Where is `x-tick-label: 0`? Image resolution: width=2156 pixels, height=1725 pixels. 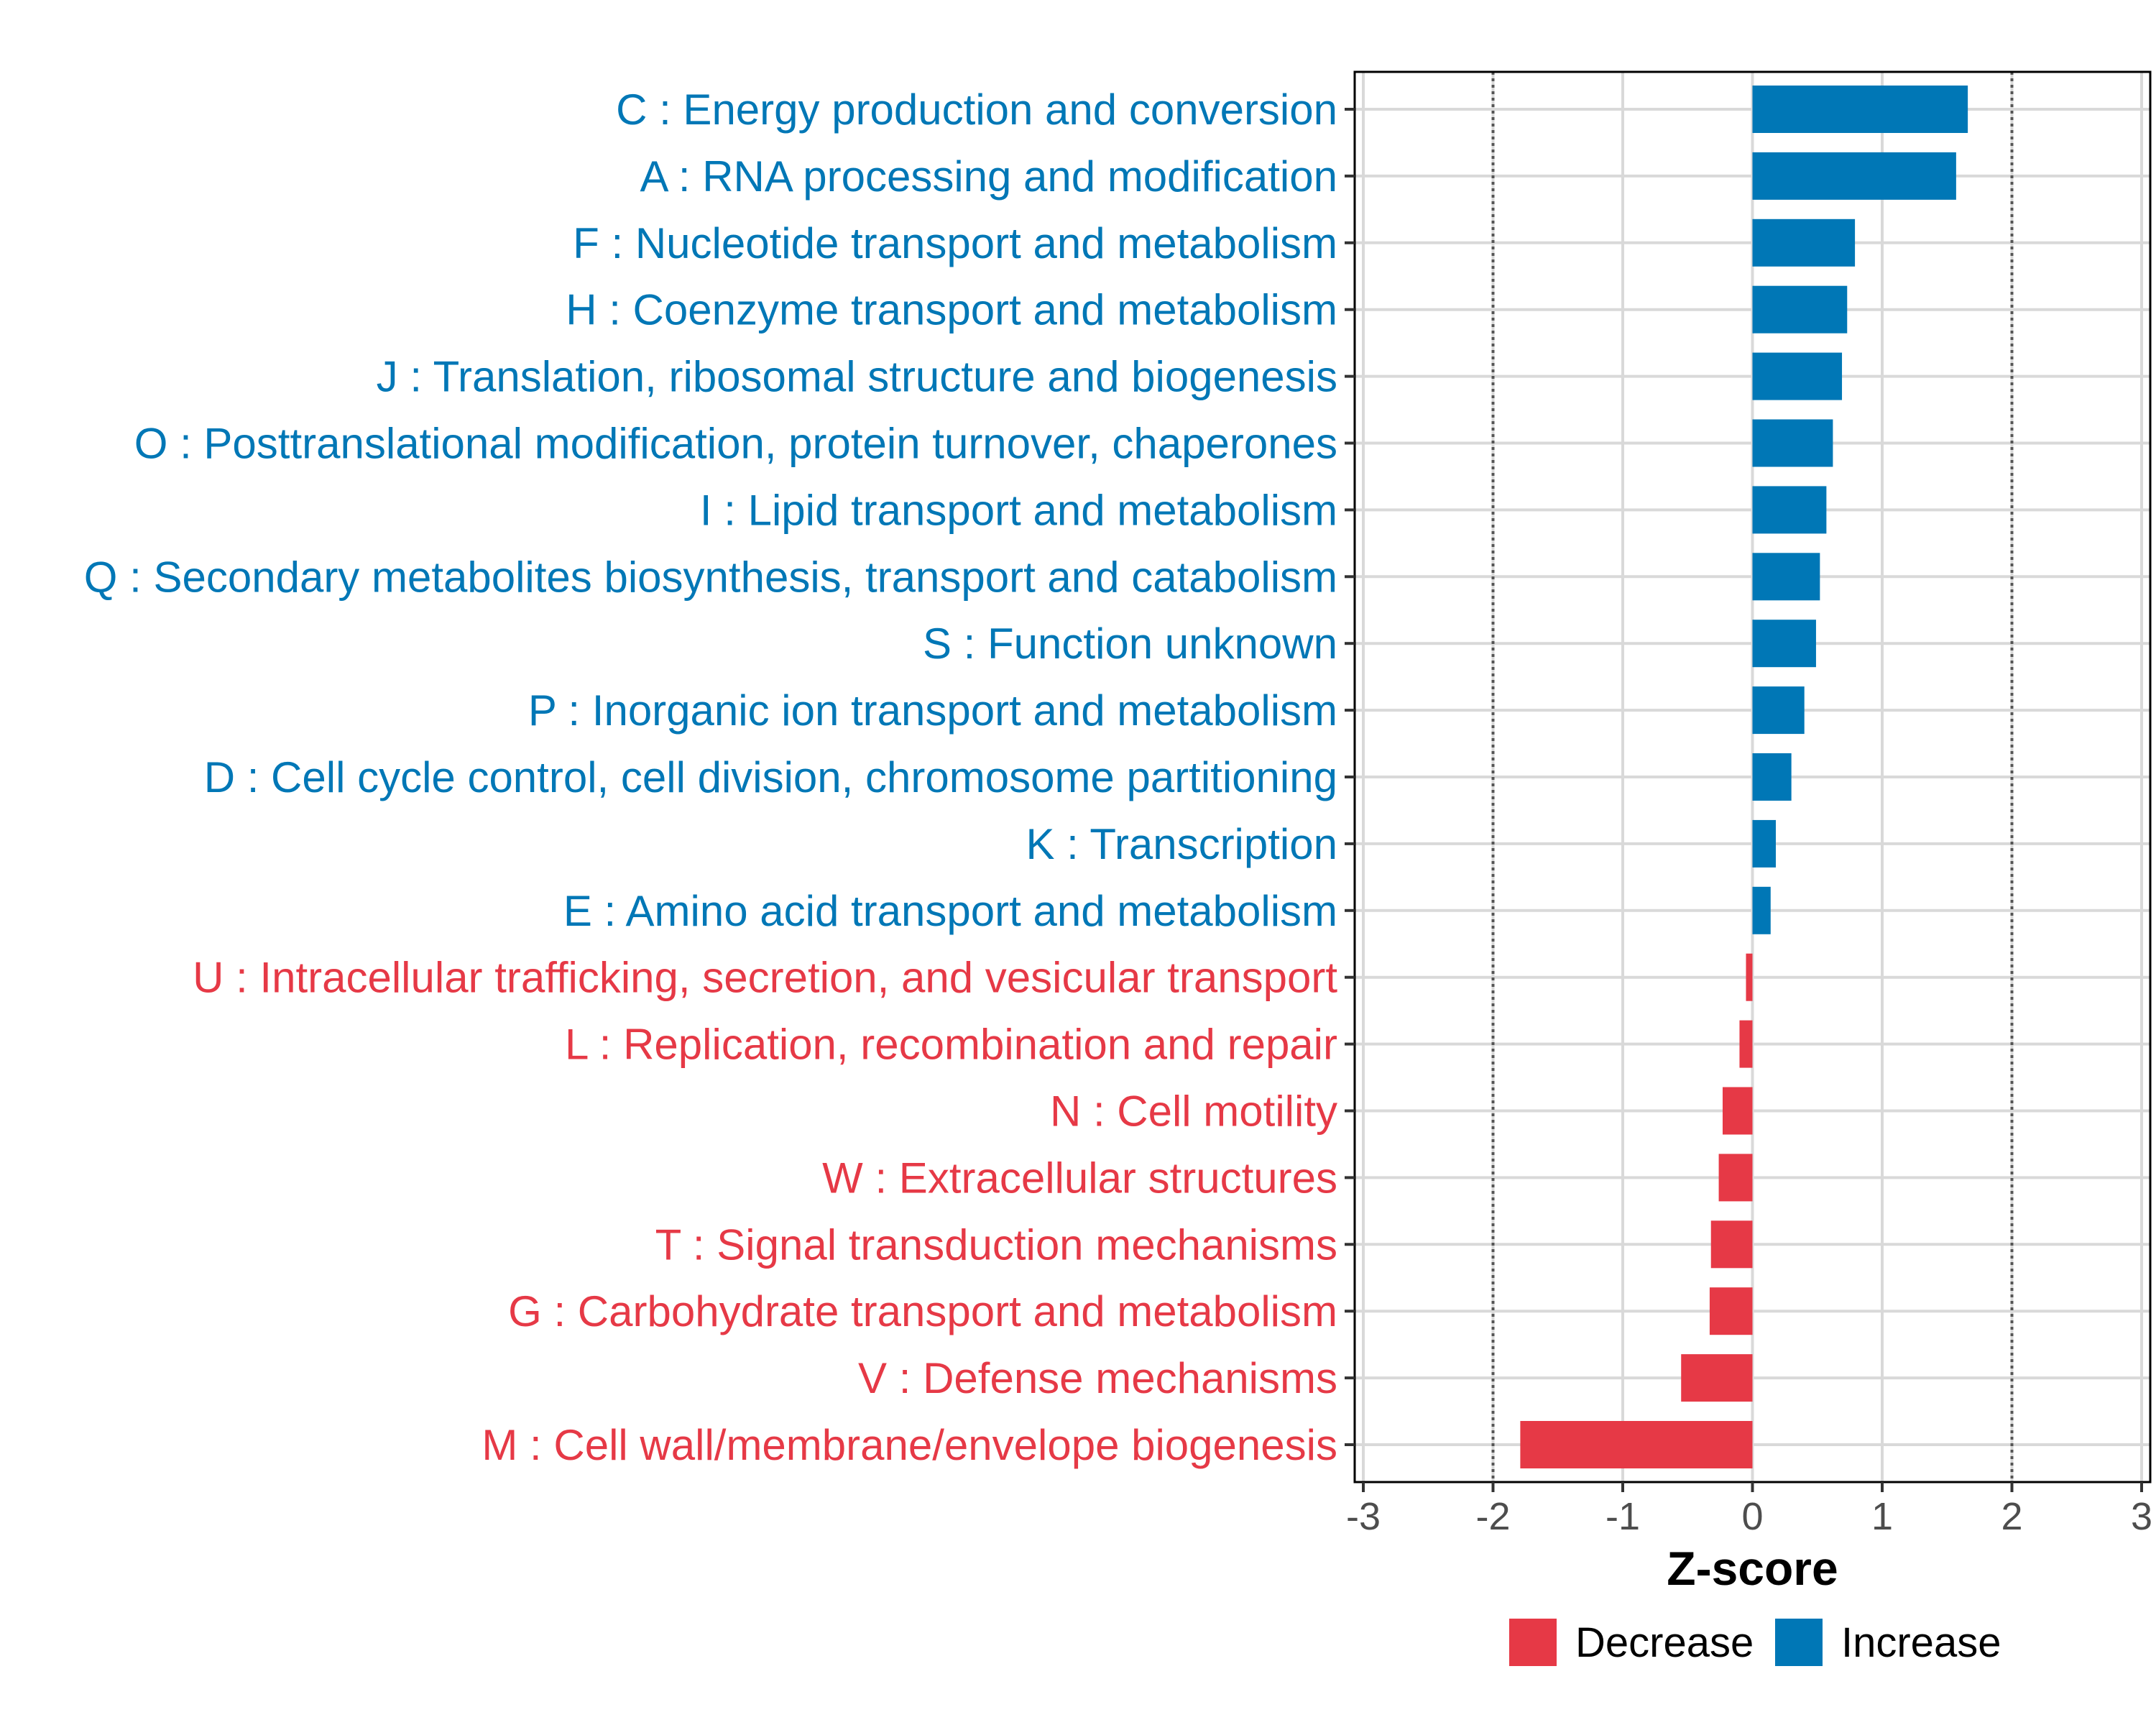 x-tick-label: 0 is located at coordinates (1752, 1516).